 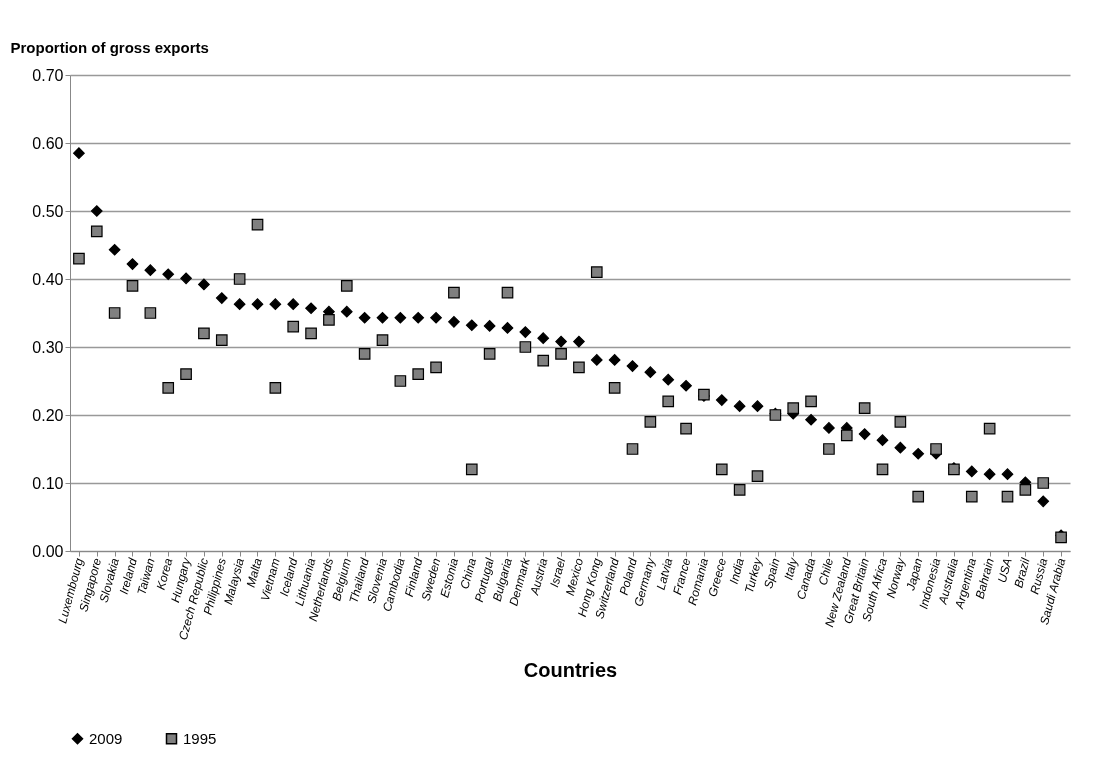 What do you see at coordinates (106, 738) in the screenshot?
I see `legend-label: 2009` at bounding box center [106, 738].